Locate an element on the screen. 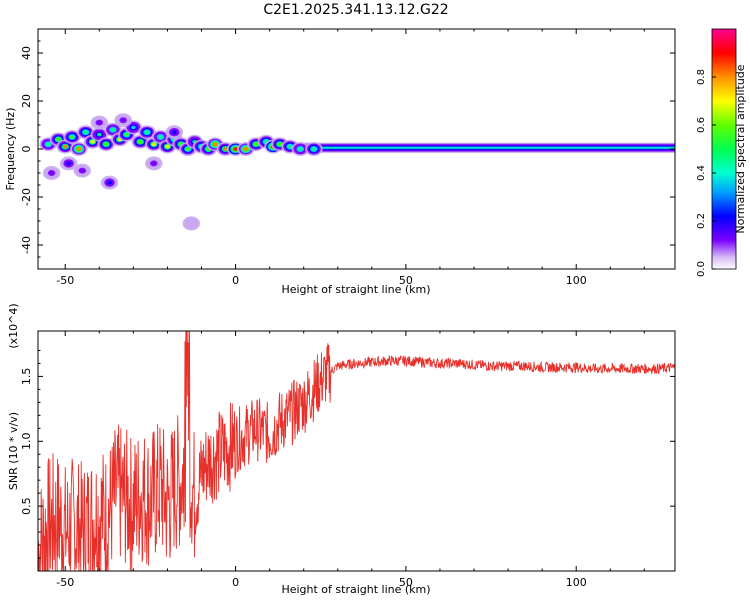 The height and width of the screenshot is (600, 750). spectrogram-x-tick-label: 0 is located at coordinates (235, 280).